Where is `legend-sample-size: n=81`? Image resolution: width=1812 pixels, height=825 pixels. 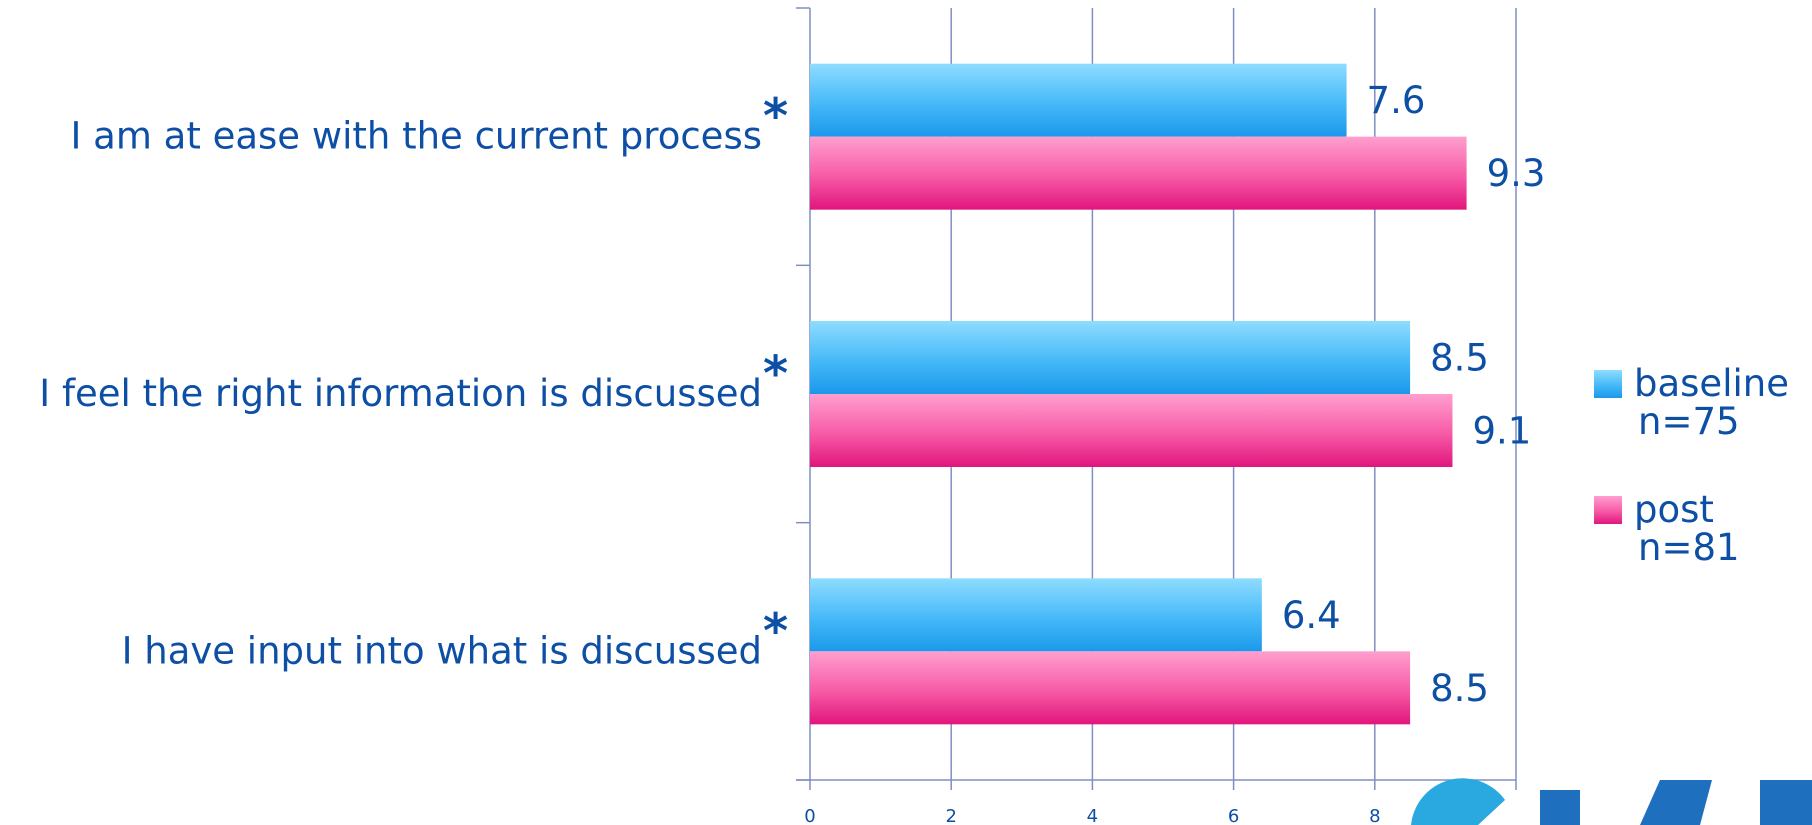
legend-sample-size: n=81 is located at coordinates (1689, 547).